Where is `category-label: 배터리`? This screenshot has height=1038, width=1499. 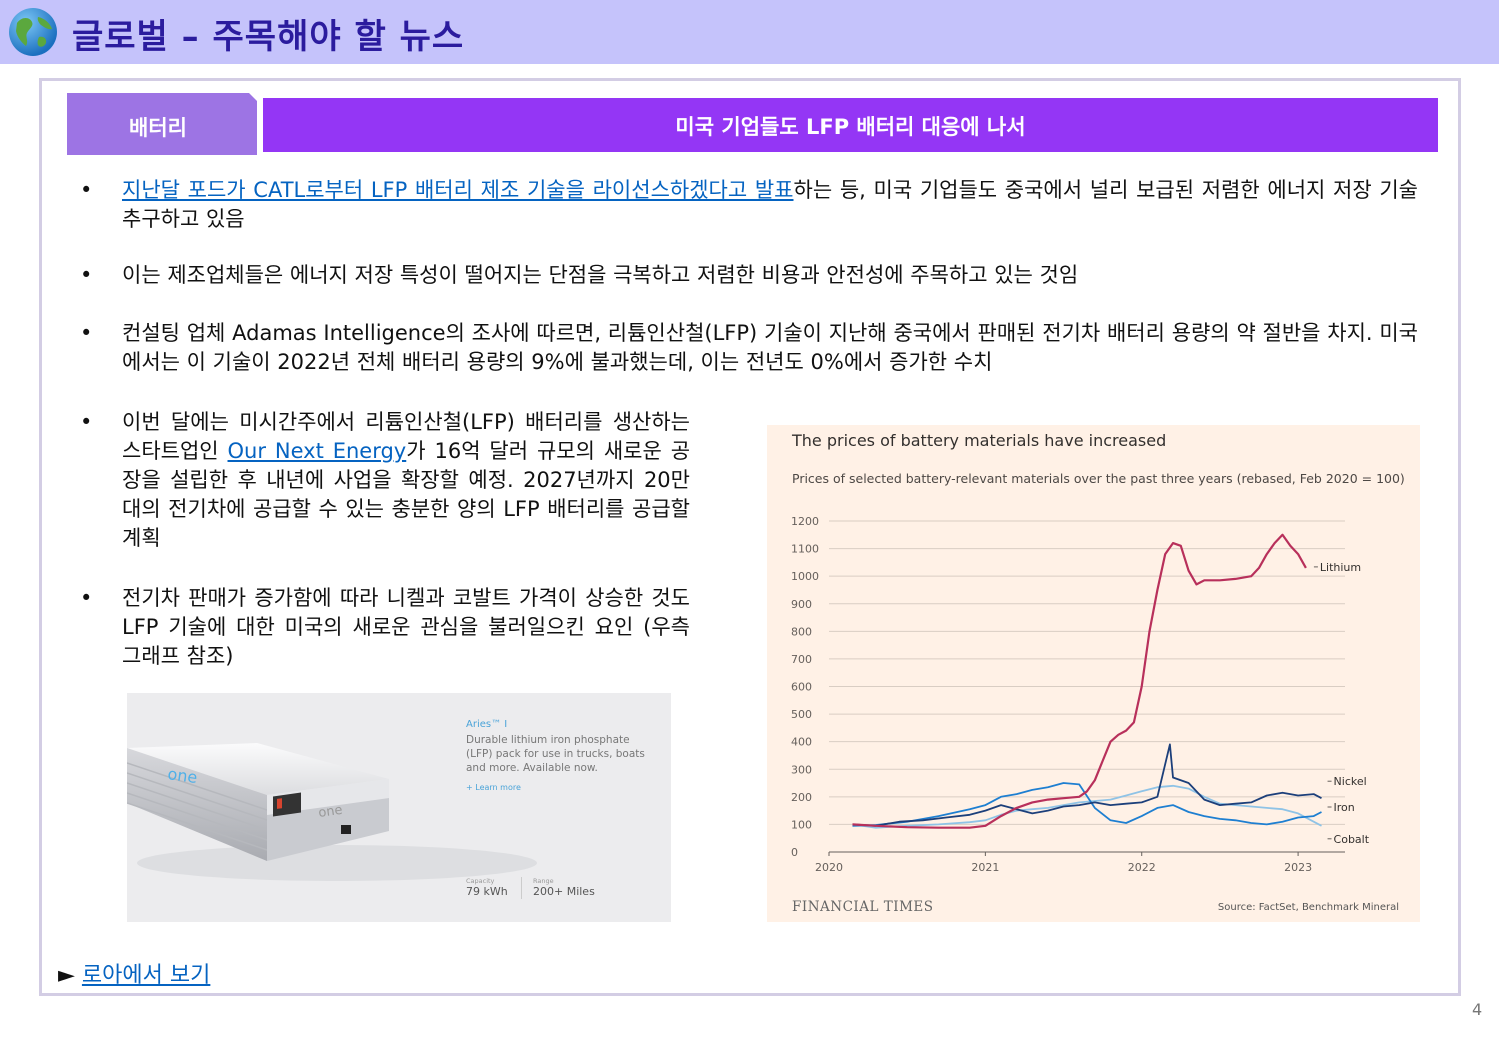 category-label: 배터리 is located at coordinates (158, 128).